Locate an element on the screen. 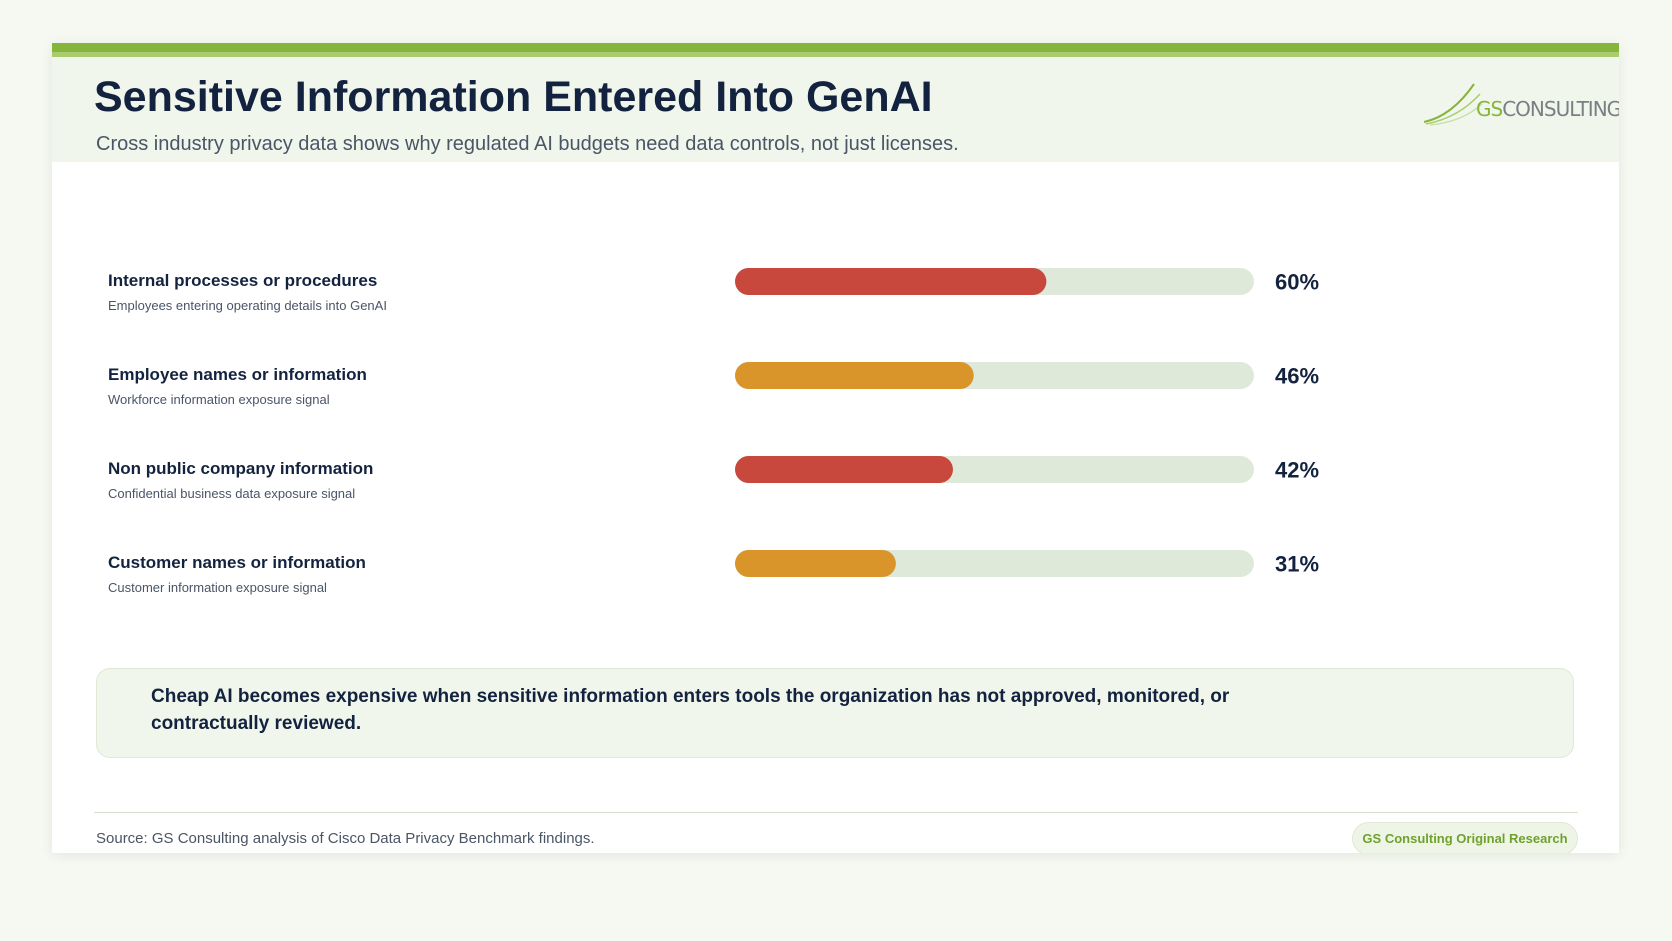  value-label: 46% is located at coordinates (1297, 376).